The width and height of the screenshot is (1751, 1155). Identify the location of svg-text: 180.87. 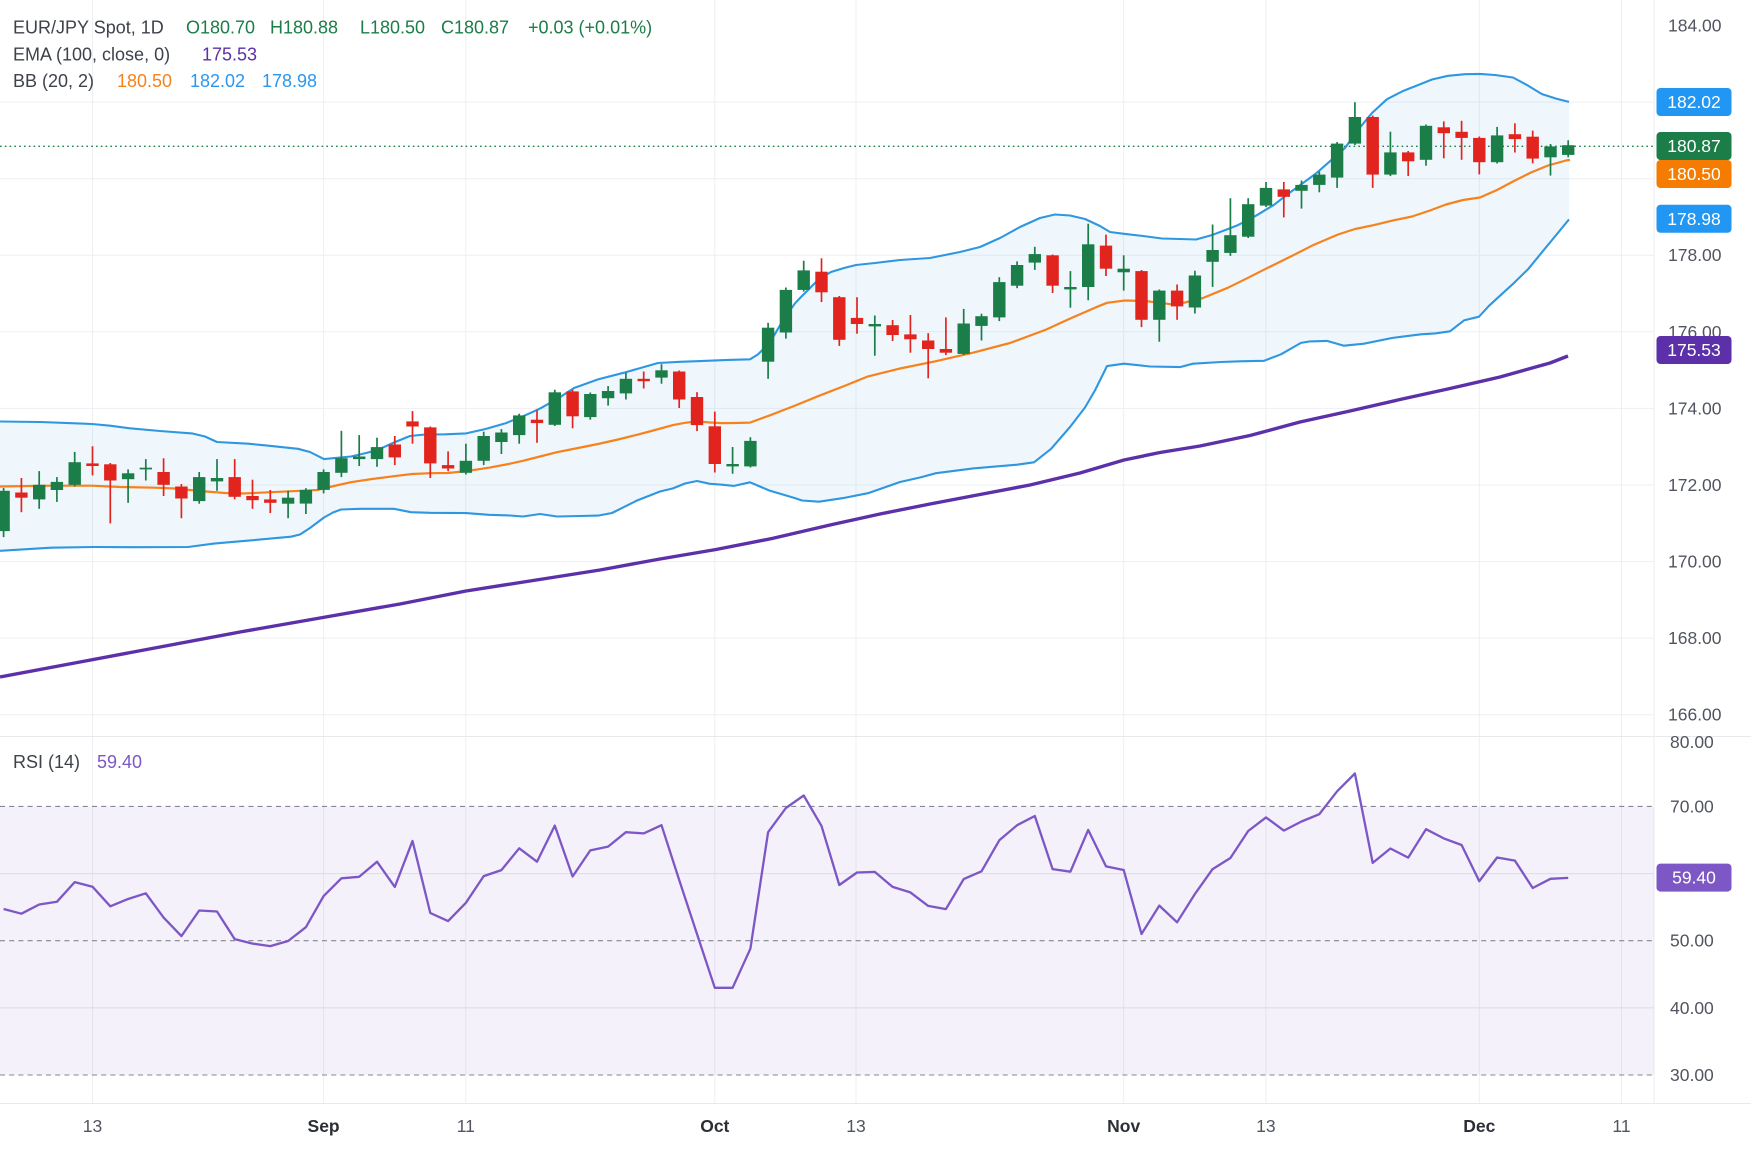
(1694, 146).